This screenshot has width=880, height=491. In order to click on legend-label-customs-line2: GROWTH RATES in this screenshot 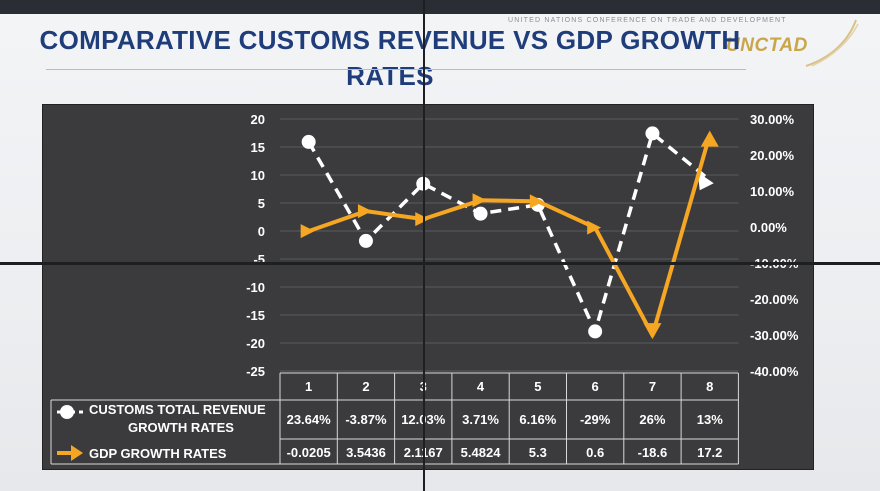, I will do `click(181, 427)`.